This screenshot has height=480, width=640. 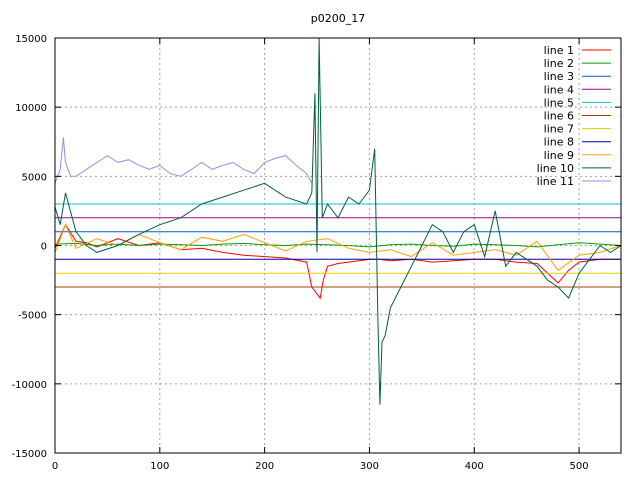 I want to click on x-tick-label: 200, so click(x=264, y=466).